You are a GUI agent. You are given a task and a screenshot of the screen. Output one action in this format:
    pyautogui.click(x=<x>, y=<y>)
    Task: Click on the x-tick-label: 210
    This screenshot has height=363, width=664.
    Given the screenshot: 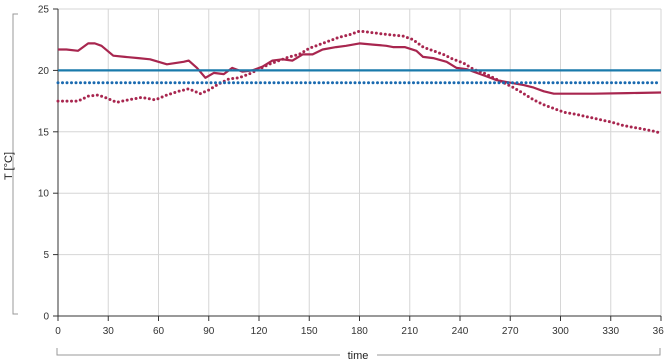 What is the action you would take?
    pyautogui.click(x=409, y=331)
    